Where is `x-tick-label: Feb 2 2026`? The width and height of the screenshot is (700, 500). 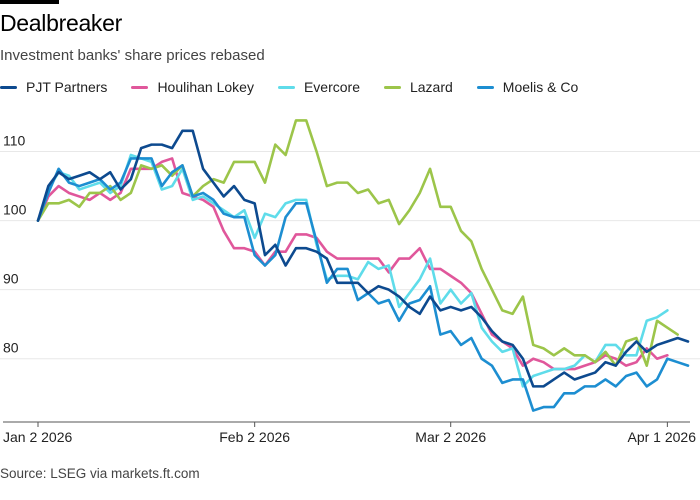 x-tick-label: Feb 2 2026 is located at coordinates (254, 437).